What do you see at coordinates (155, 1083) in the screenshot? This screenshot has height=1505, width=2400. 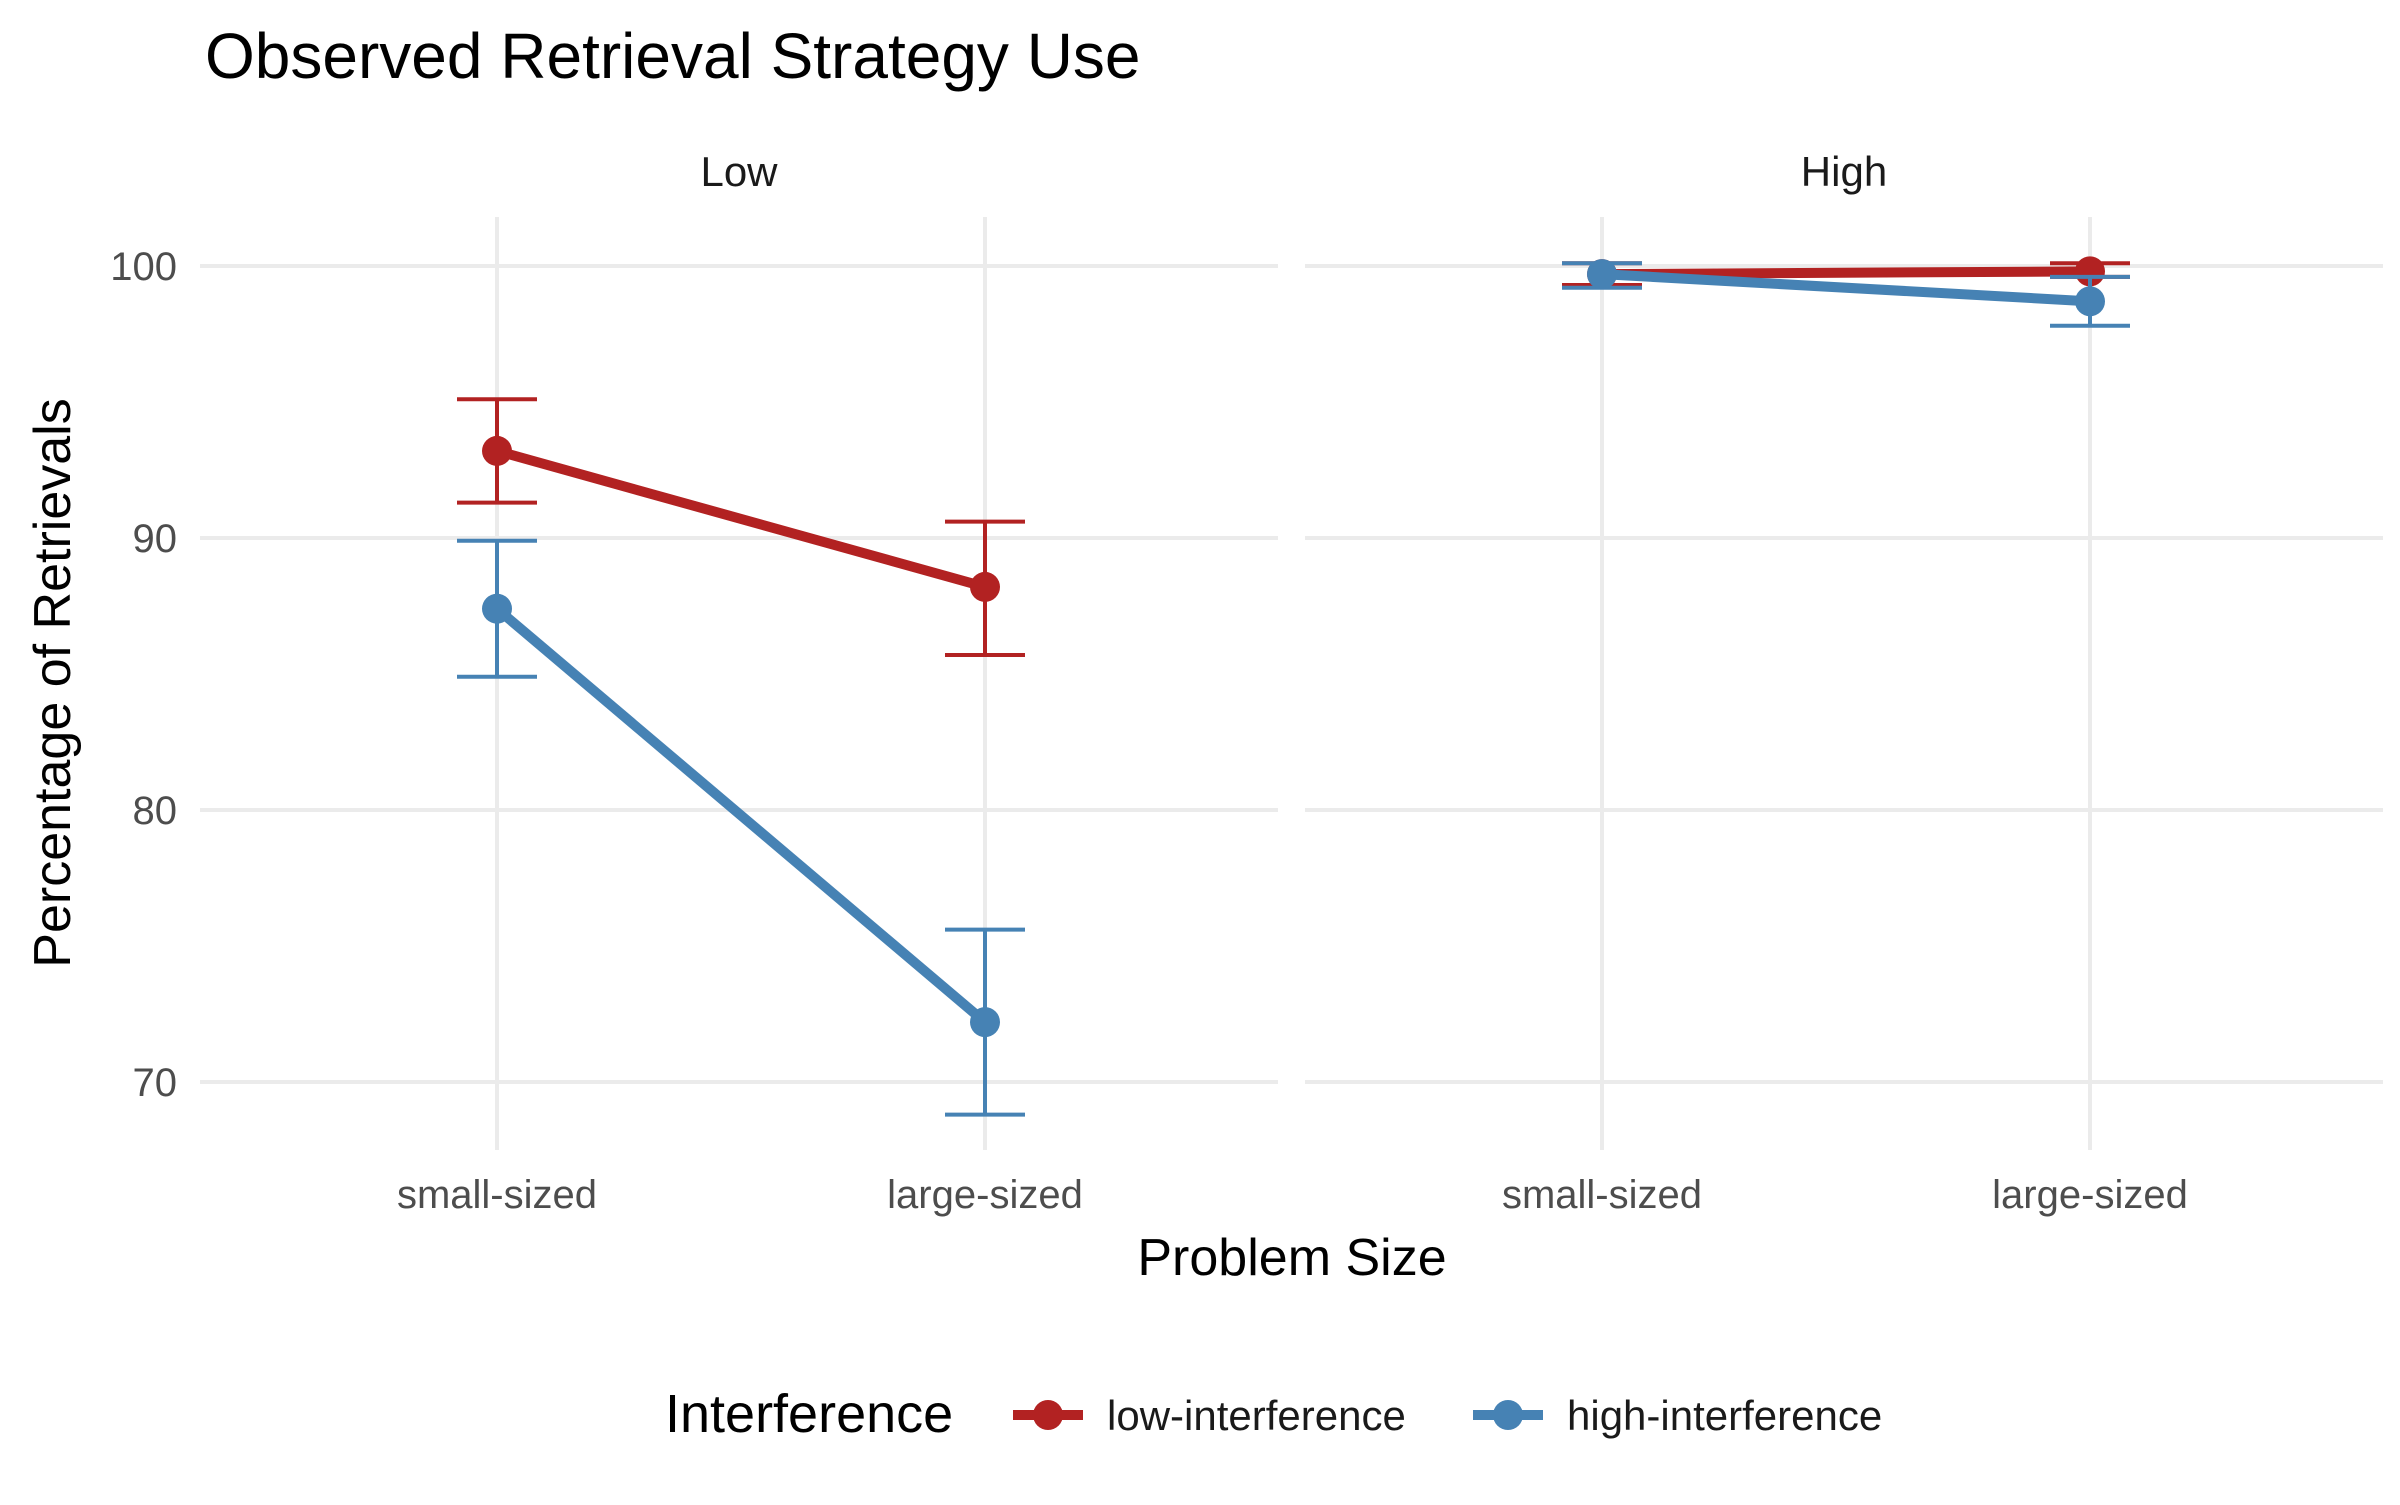 I see `y-tick-label: 70` at bounding box center [155, 1083].